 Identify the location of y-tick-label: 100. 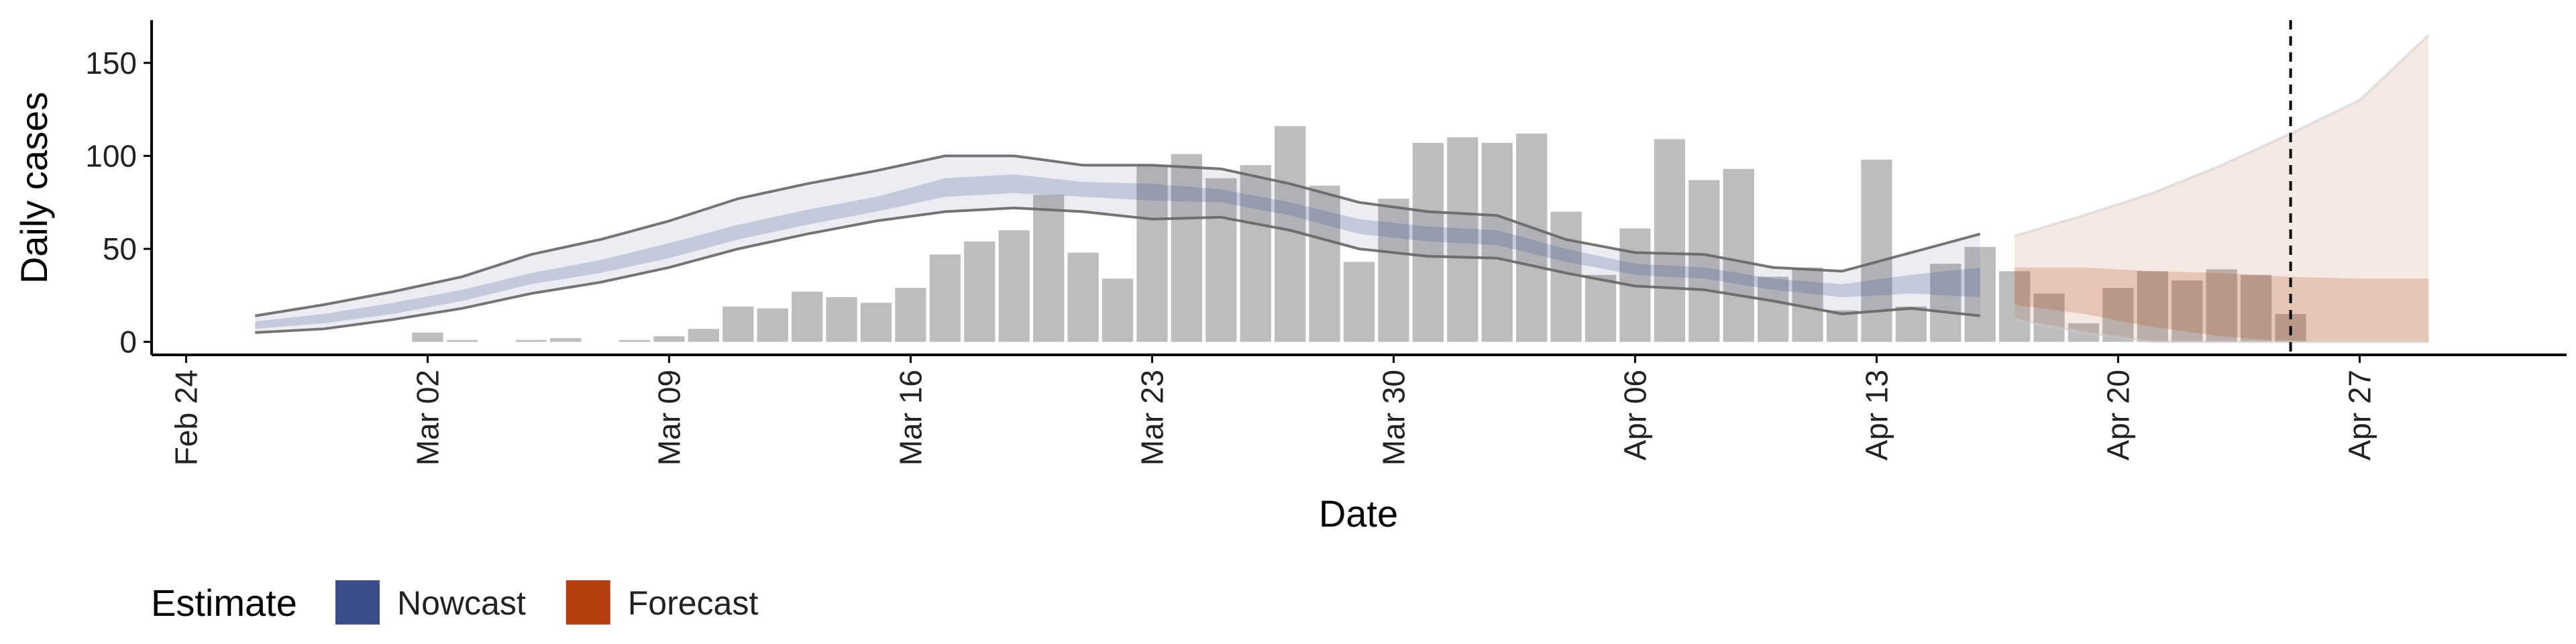
(111, 155).